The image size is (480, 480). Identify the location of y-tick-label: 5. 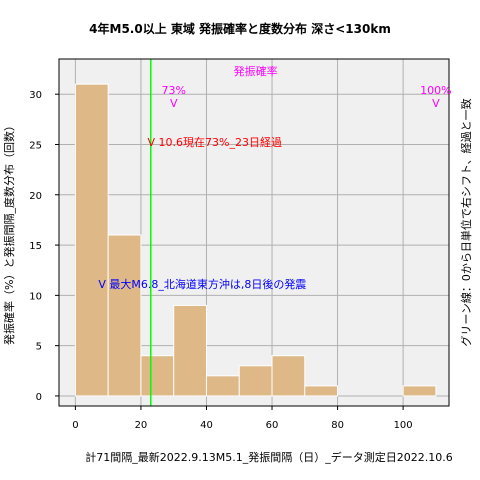
(39, 347).